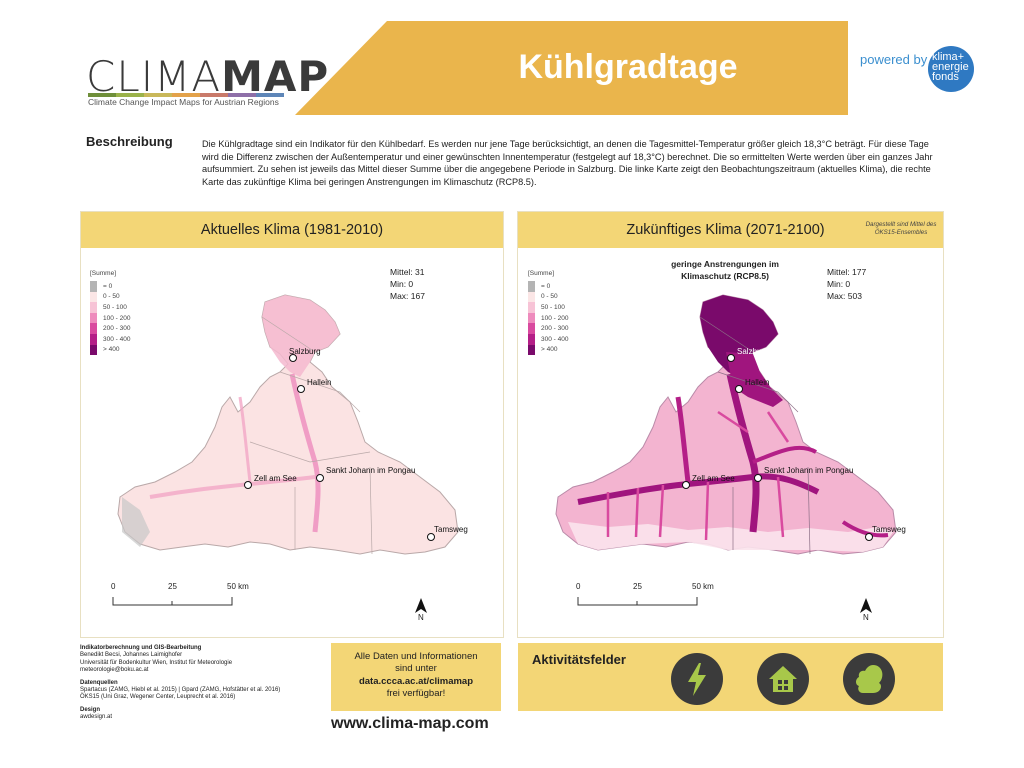  Describe the element at coordinates (275, 76) in the screenshot. I see `logo-bold-text: MAP` at that location.